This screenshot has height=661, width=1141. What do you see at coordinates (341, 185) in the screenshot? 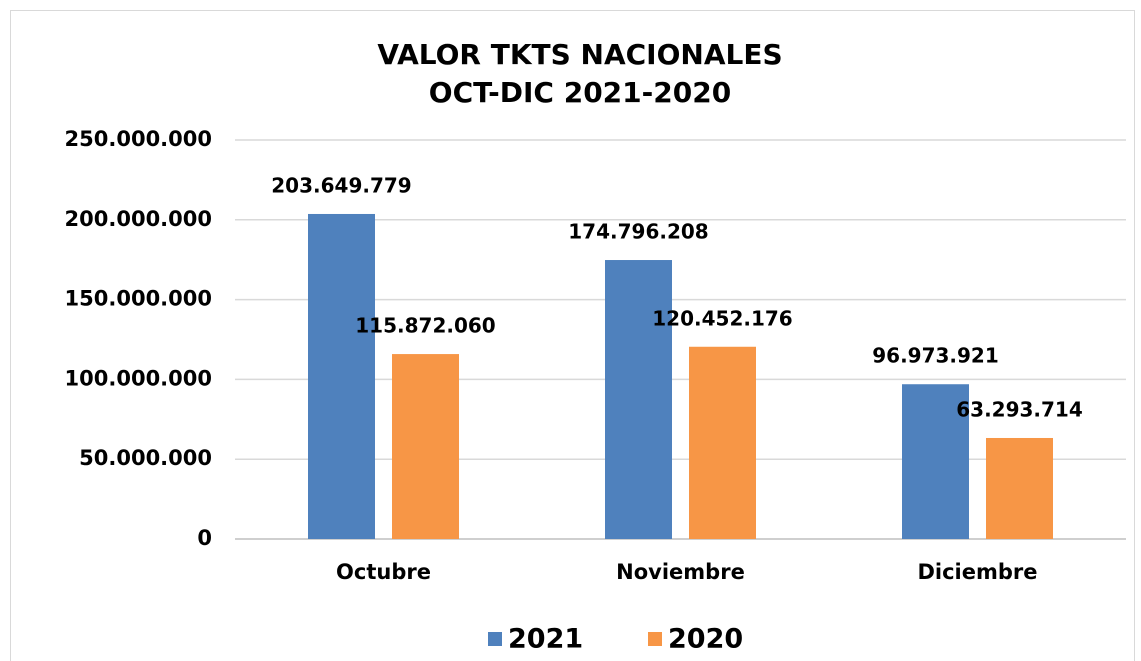
I see `data-label: 203.649.779` at bounding box center [341, 185].